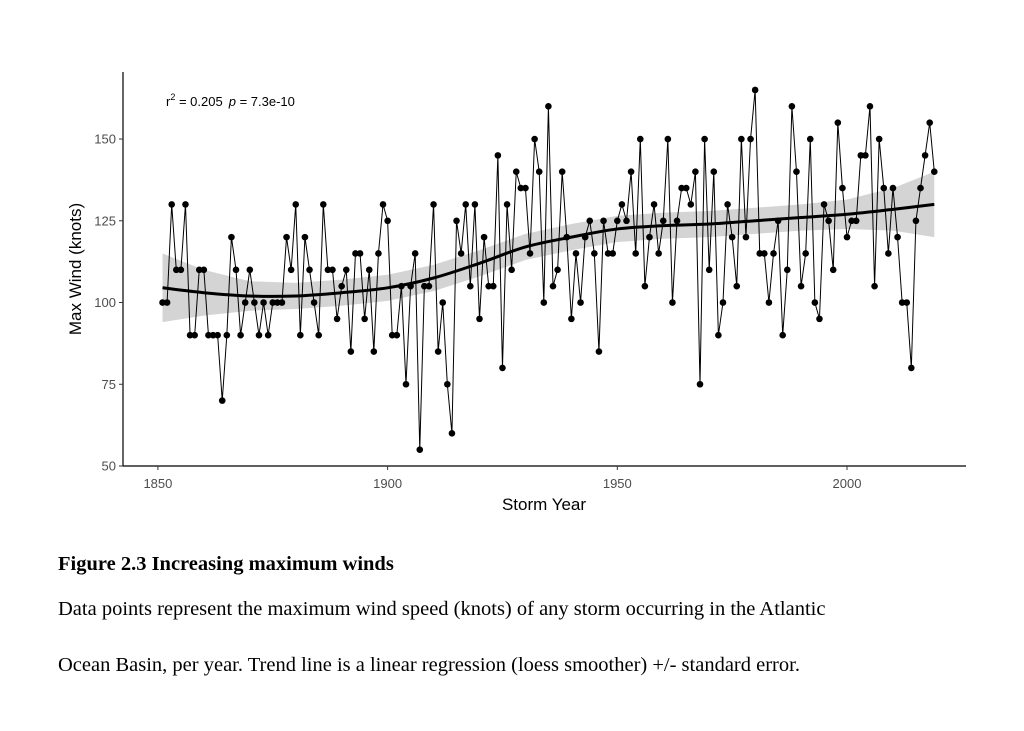  What do you see at coordinates (105, 302) in the screenshot?
I see `y-tick-label: 100` at bounding box center [105, 302].